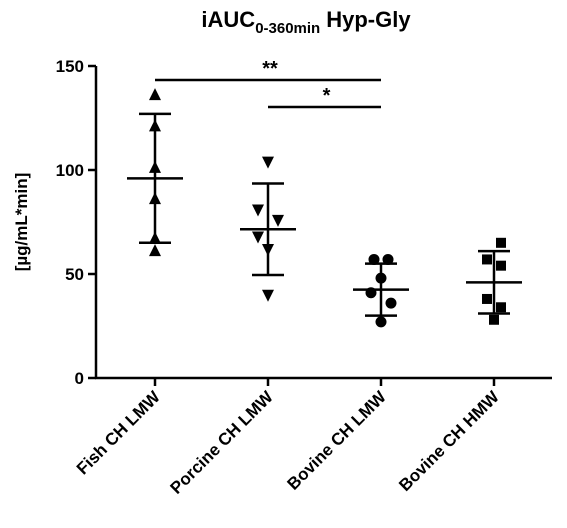 The height and width of the screenshot is (528, 567). What do you see at coordinates (70, 66) in the screenshot?
I see `y-tick-label: 150` at bounding box center [70, 66].